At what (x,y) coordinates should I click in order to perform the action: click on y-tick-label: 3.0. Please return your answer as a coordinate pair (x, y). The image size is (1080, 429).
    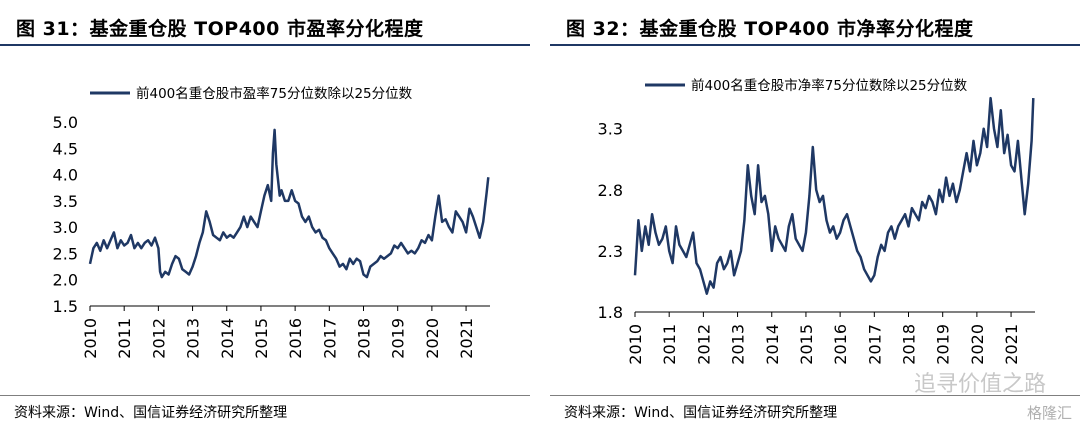
    Looking at the image, I should click on (65, 227).